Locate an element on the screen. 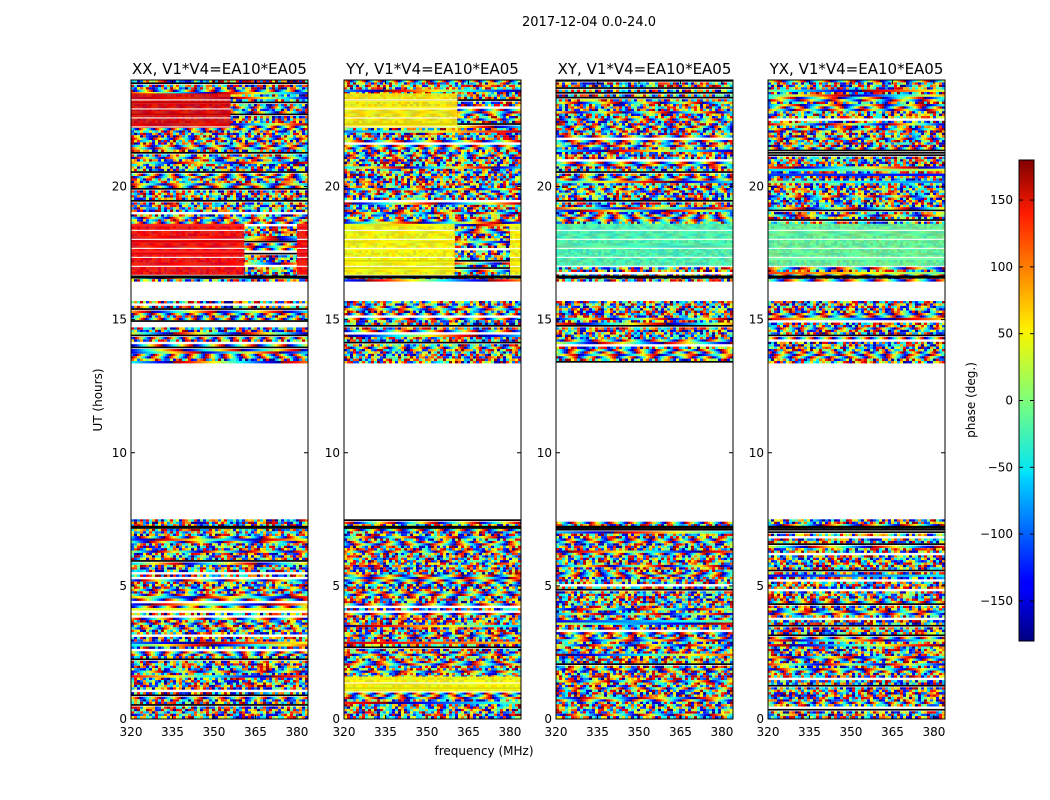 The image size is (1050, 800). colorbar: phase (deg.) 150 100 50 0 −50 −100 −150 is located at coordinates (999, 400).